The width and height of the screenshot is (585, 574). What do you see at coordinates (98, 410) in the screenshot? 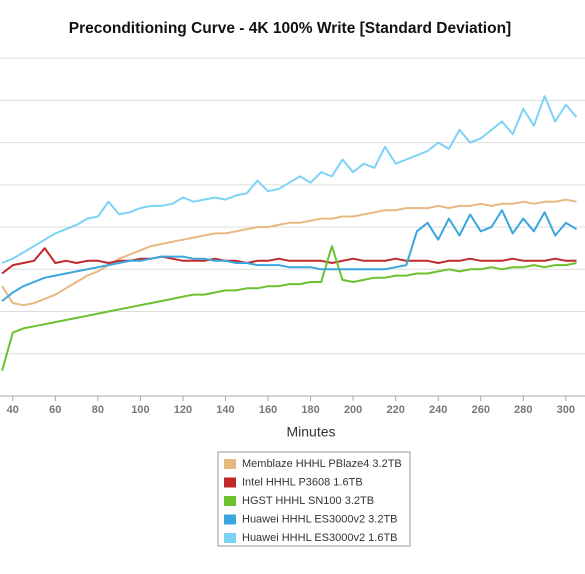
I see `x-tick-label: 80` at bounding box center [98, 410].